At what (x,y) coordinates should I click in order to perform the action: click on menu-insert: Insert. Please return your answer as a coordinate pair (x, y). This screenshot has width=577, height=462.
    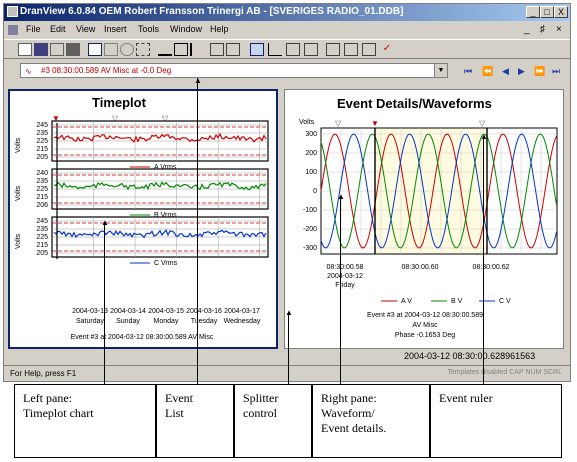
    Looking at the image, I should click on (115, 29).